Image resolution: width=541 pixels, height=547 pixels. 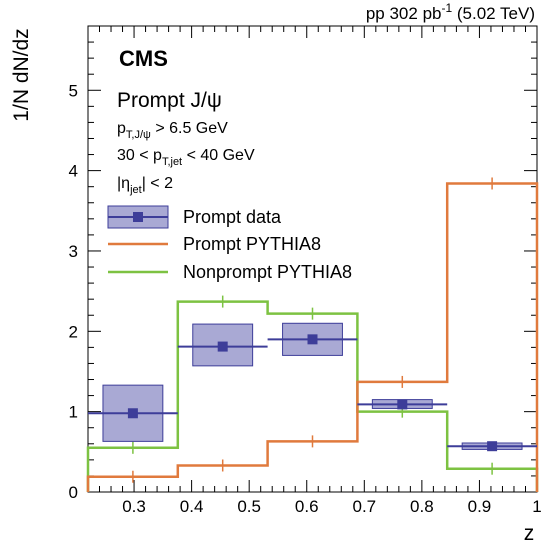 What do you see at coordinates (307, 506) in the screenshot?
I see `x-tick-label: 0.6` at bounding box center [307, 506].